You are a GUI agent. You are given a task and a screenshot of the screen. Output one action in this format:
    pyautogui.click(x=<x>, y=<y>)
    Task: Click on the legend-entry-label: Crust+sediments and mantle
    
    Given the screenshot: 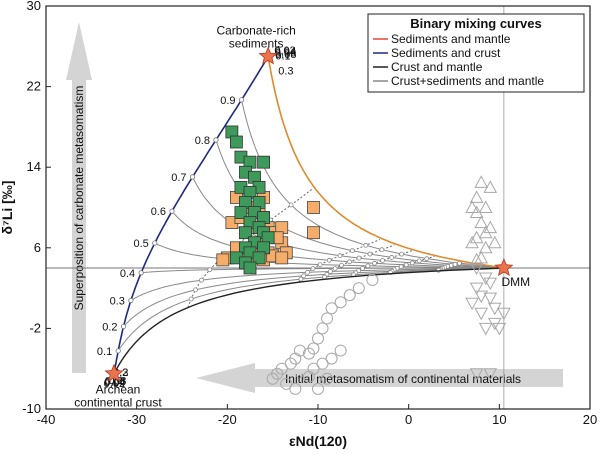 What is the action you would take?
    pyautogui.click(x=467, y=81)
    